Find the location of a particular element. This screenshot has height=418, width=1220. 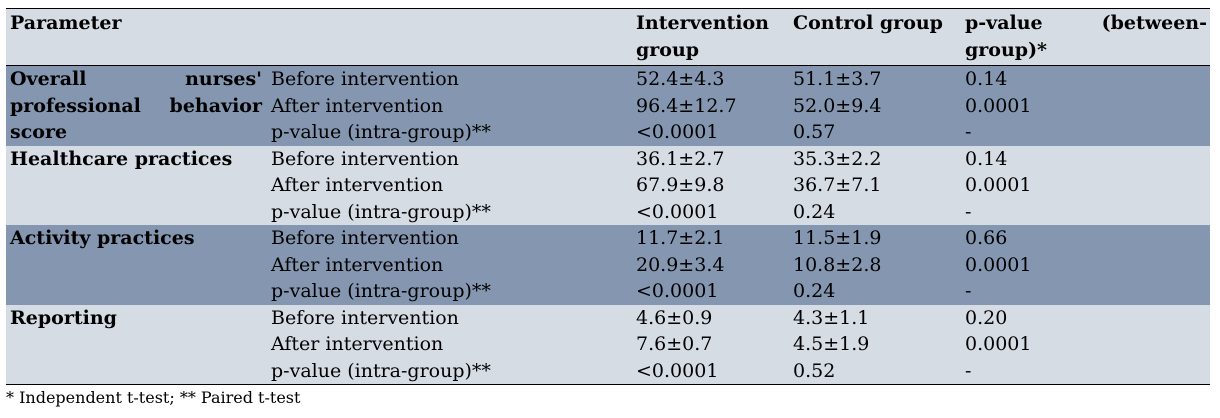

table-row: After intervention 67.9±9.8 36.7±7.1 0.0001 is located at coordinates (608, 185).